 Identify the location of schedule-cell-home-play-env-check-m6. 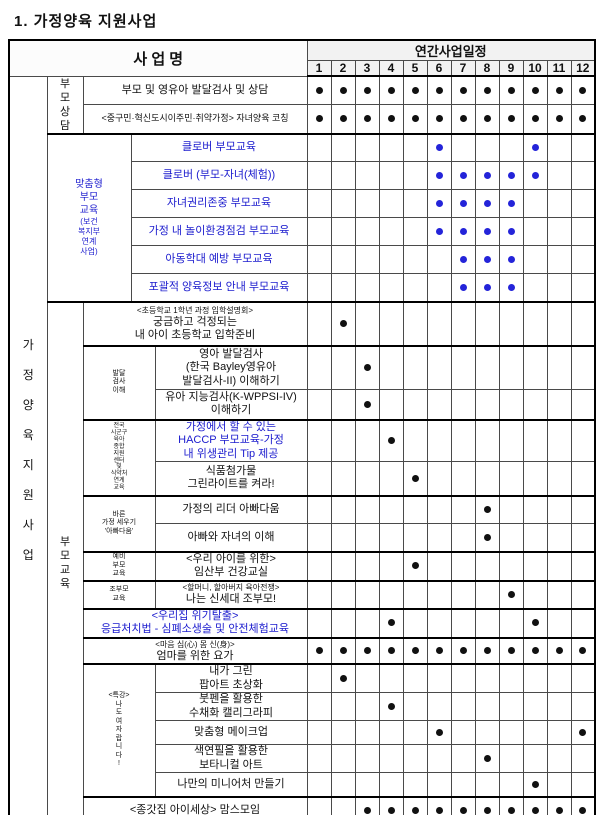
(439, 231).